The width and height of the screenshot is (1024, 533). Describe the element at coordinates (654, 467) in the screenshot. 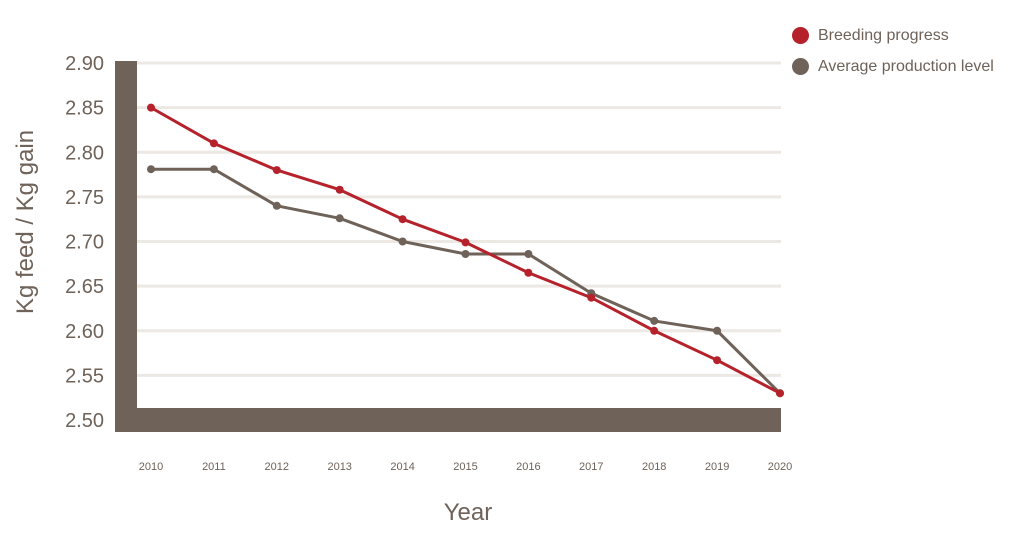

I see `x-tick-label: 2018` at that location.